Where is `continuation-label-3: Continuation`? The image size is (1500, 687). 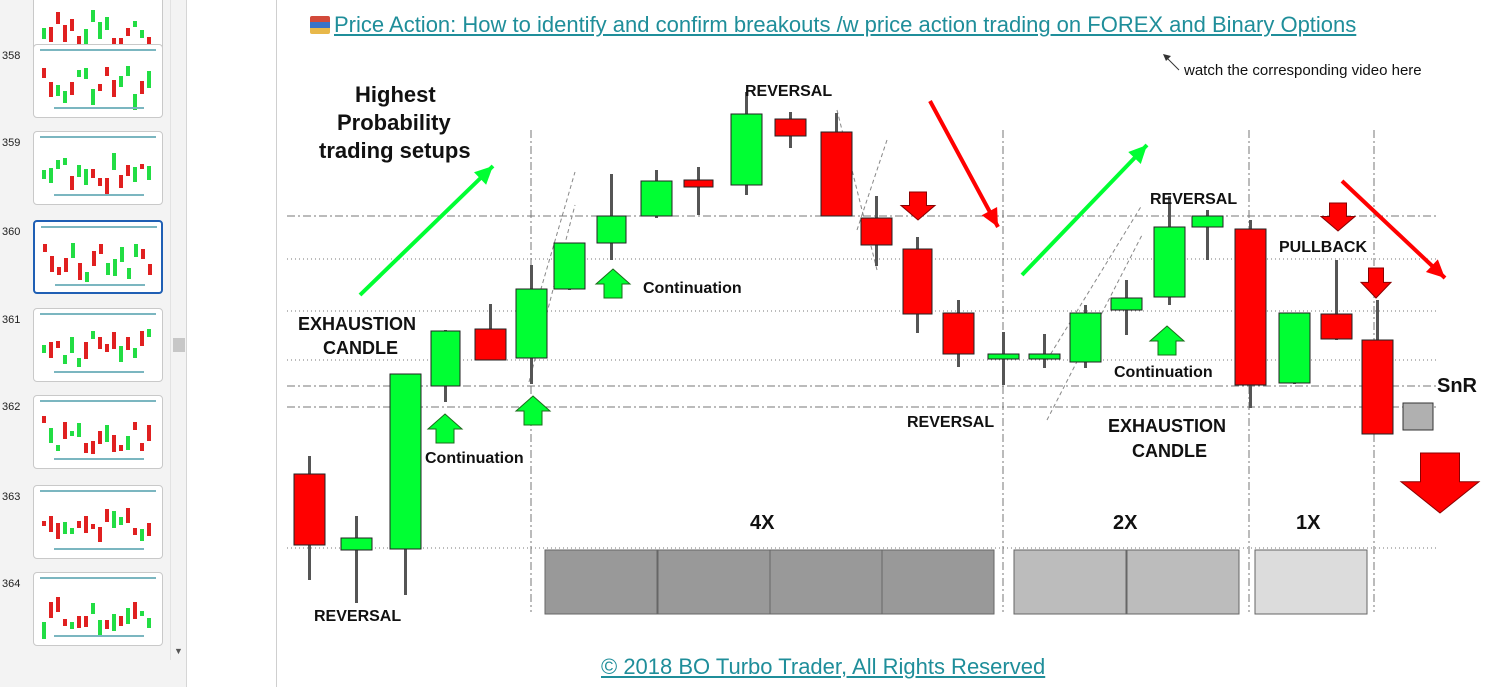
continuation-label-3: Continuation is located at coordinates (1163, 372).